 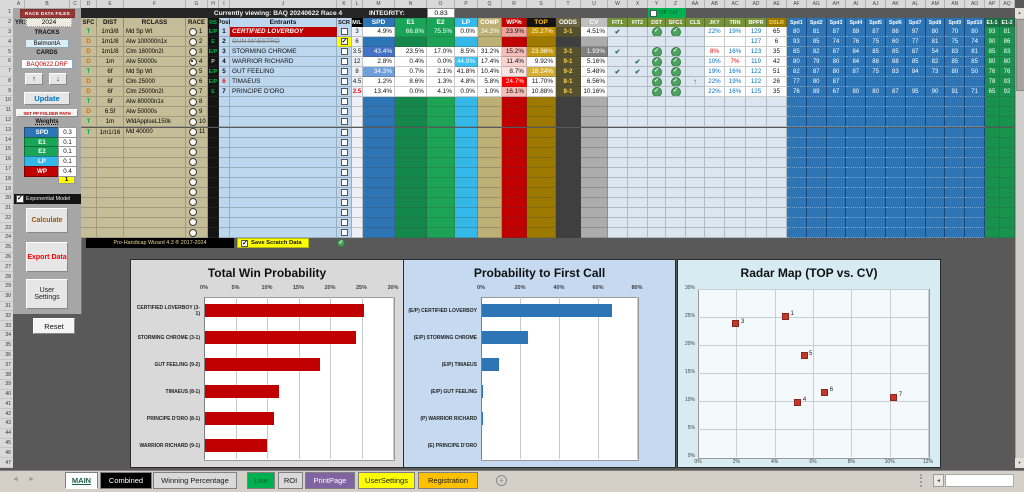 I want to click on tab-registration: Registration, so click(x=448, y=480).